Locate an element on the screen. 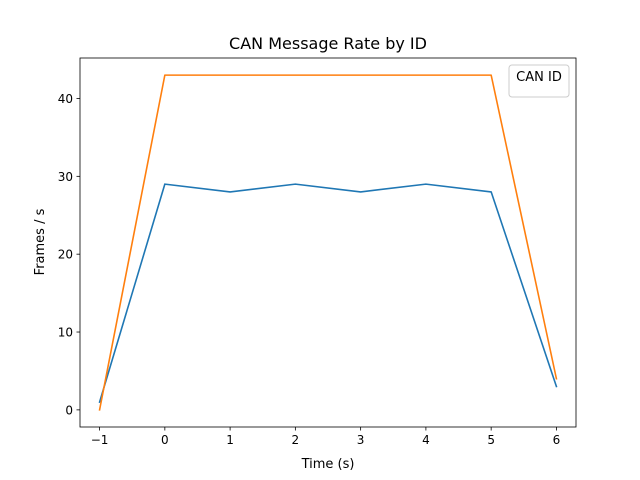  legend-title: CAN ID is located at coordinates (539, 77).